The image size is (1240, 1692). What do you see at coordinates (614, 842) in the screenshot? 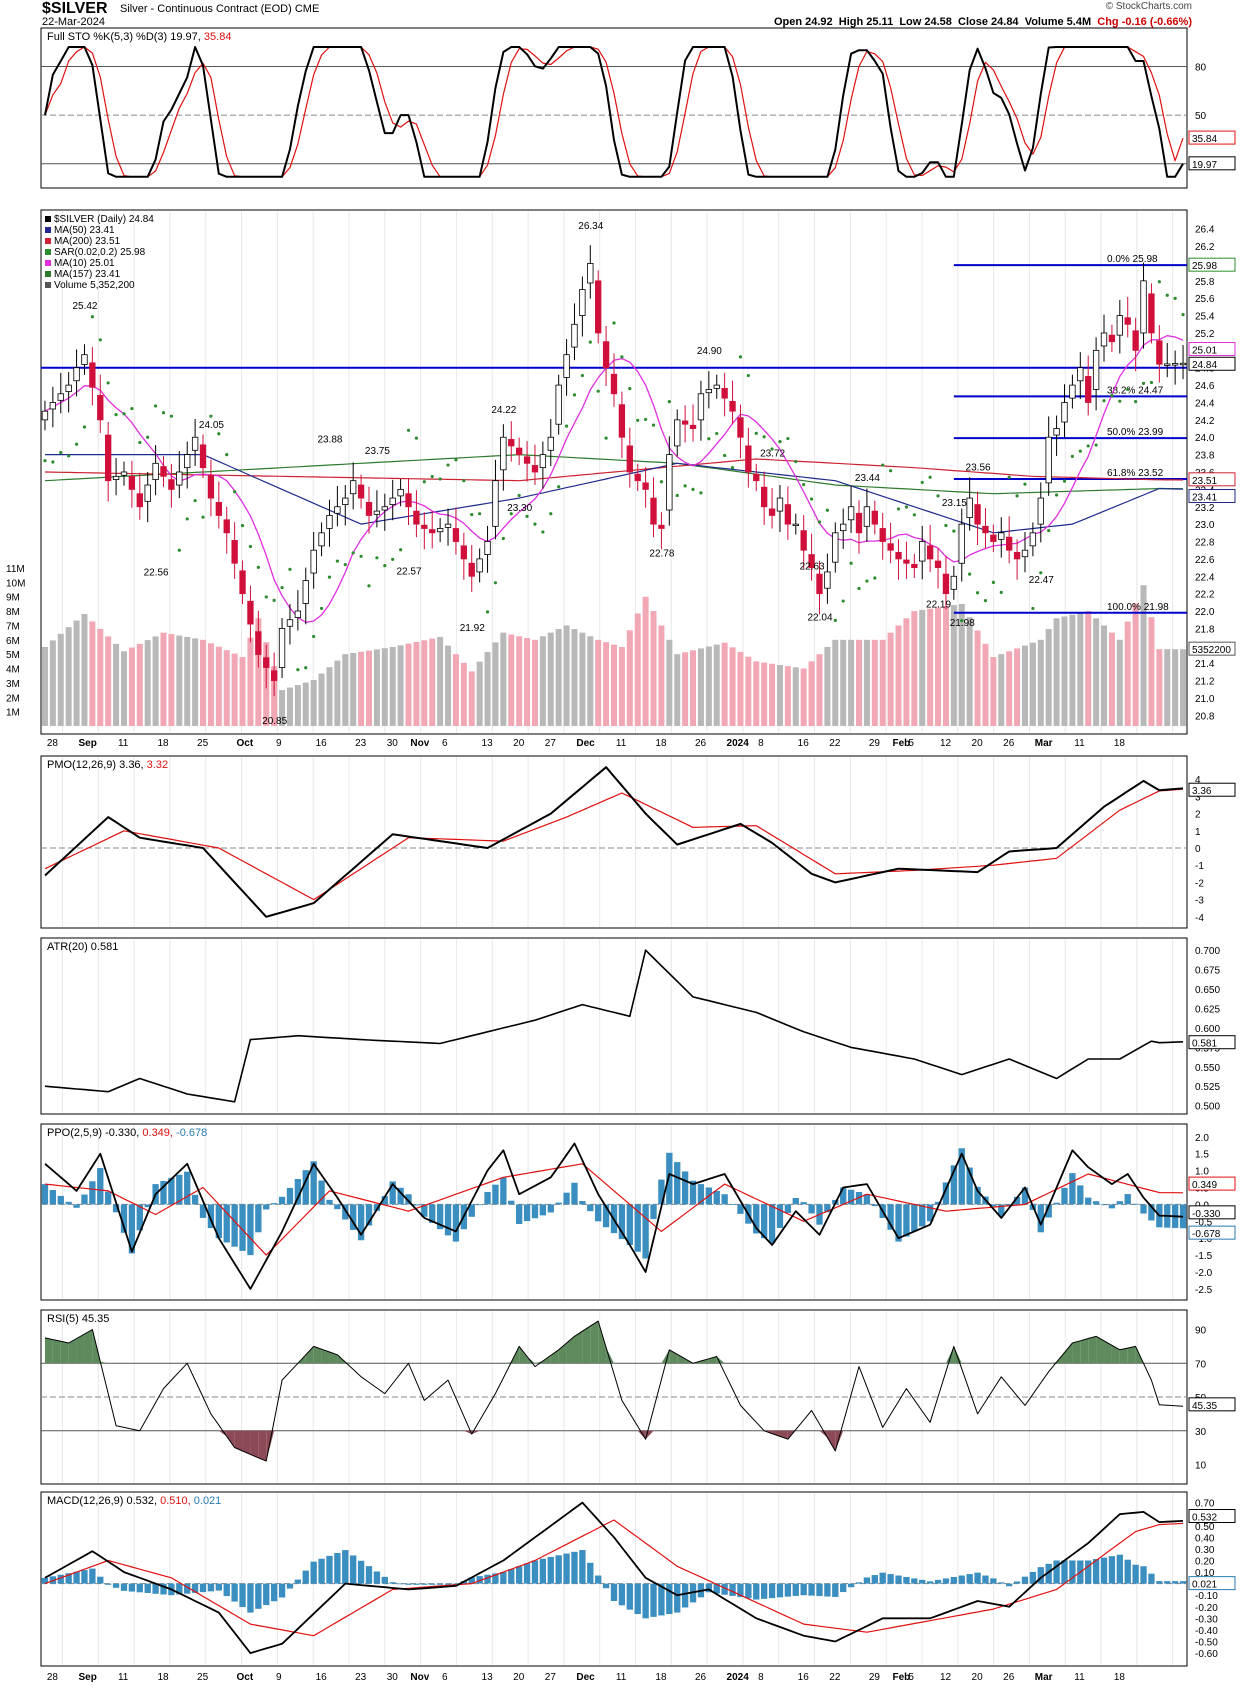
I see `pmo-panel-frame` at bounding box center [614, 842].